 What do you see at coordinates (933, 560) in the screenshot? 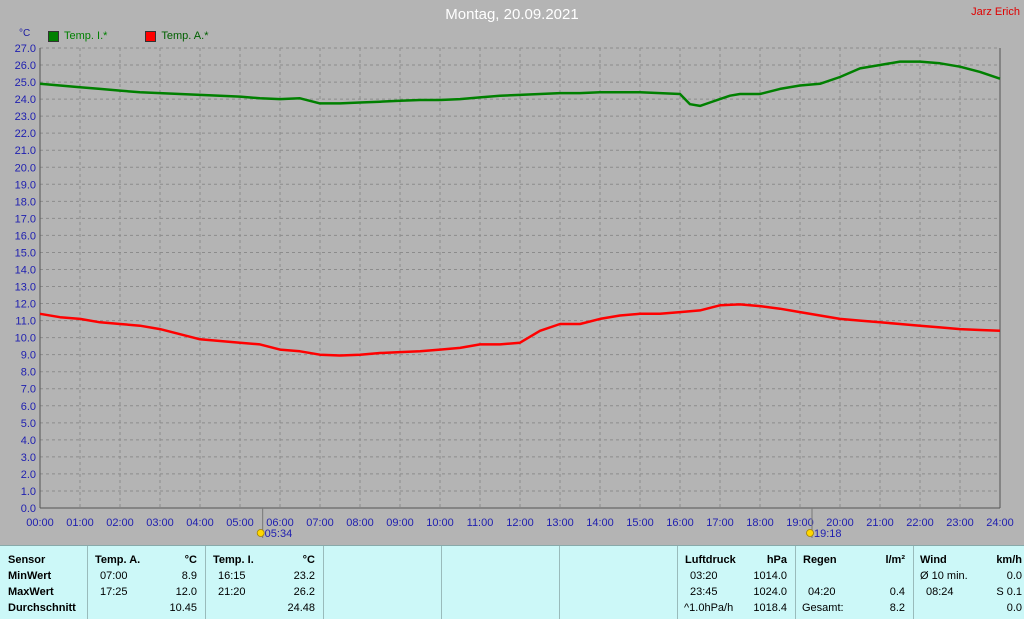
I see `wind-header: Wind` at bounding box center [933, 560].